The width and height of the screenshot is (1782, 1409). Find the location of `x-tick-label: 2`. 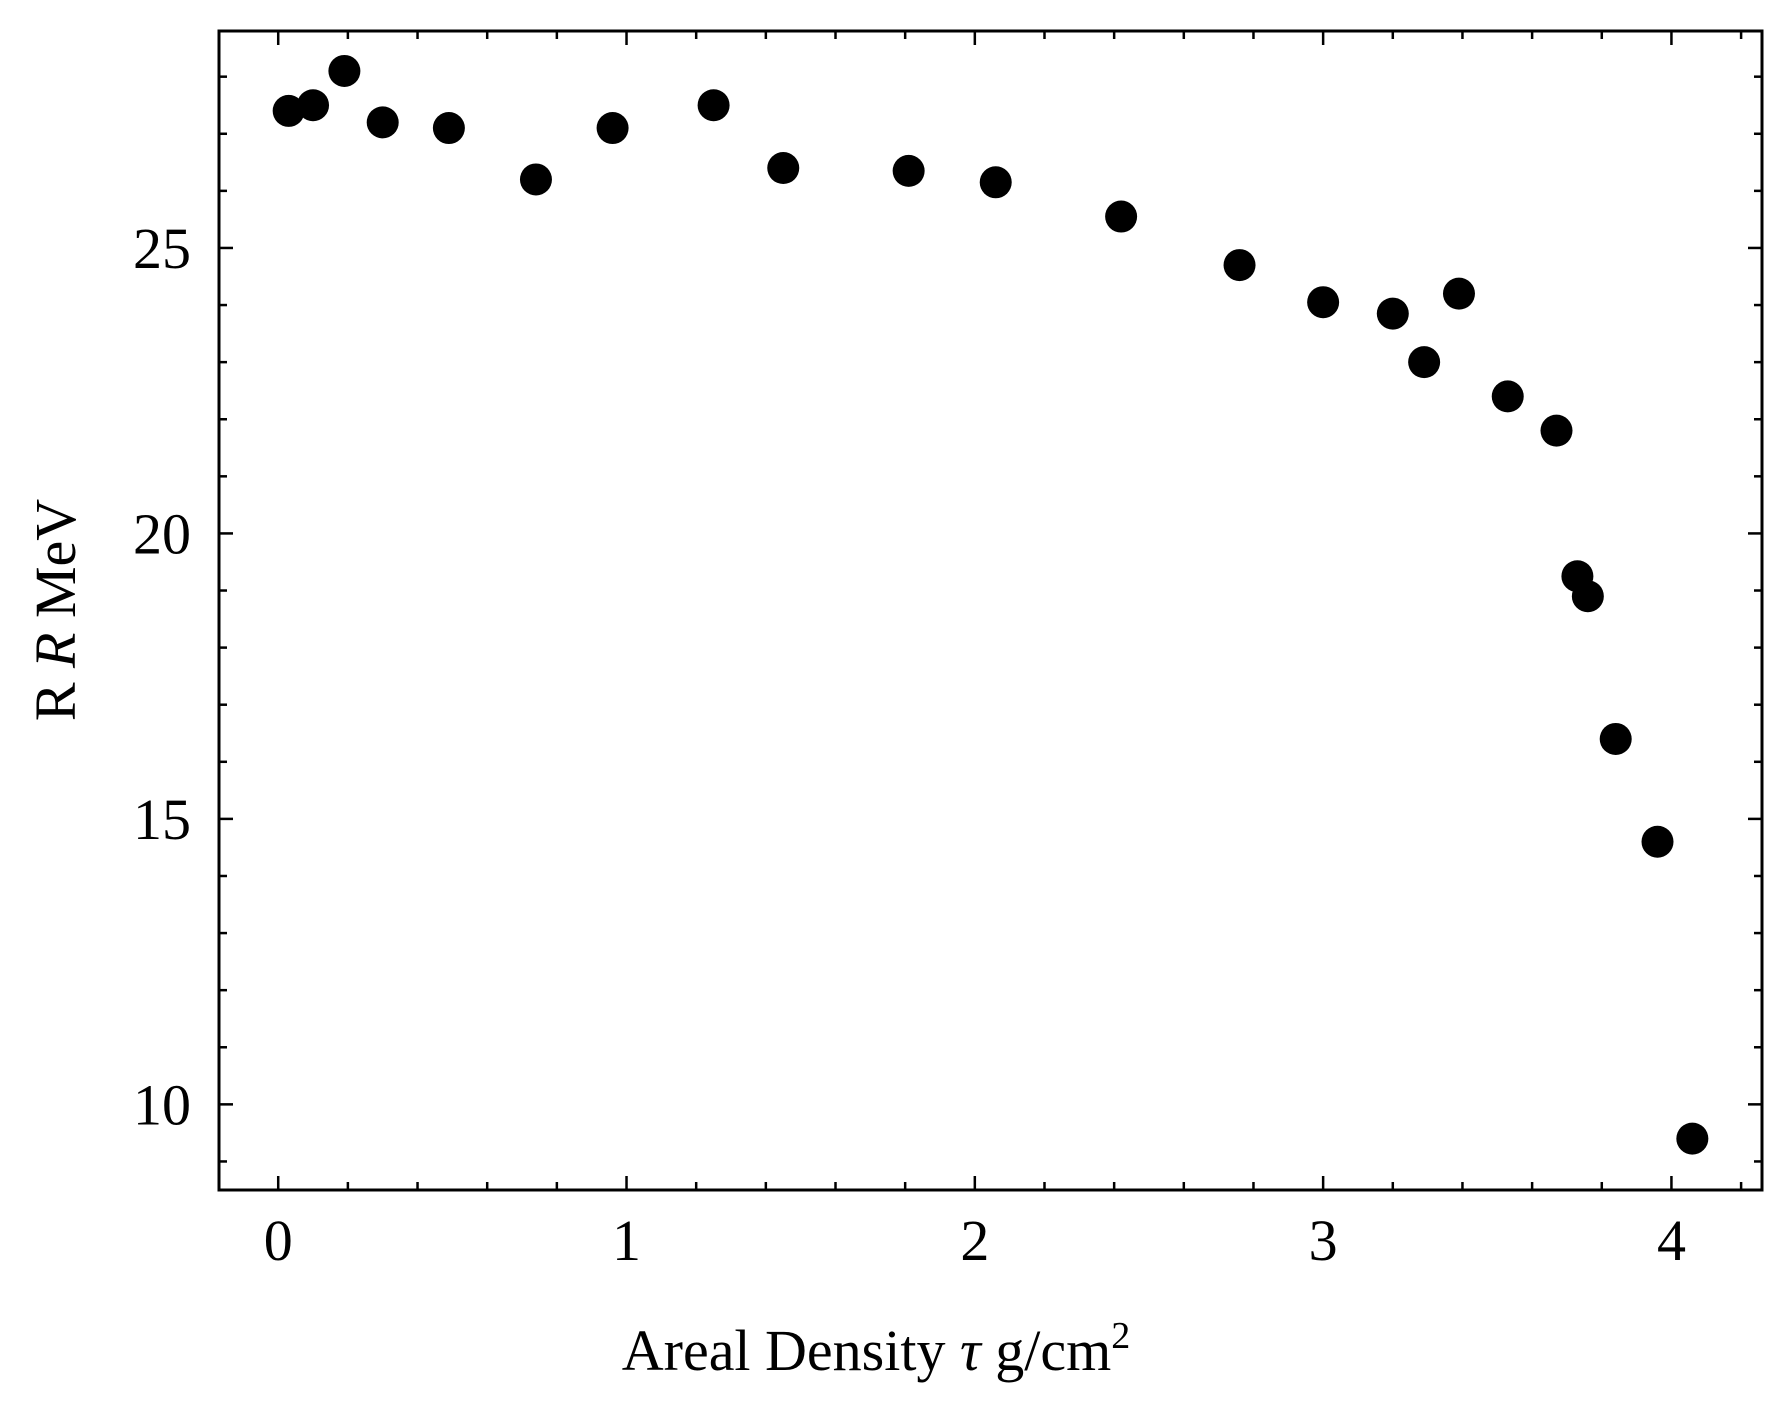

x-tick-label: 2 is located at coordinates (974, 1240).